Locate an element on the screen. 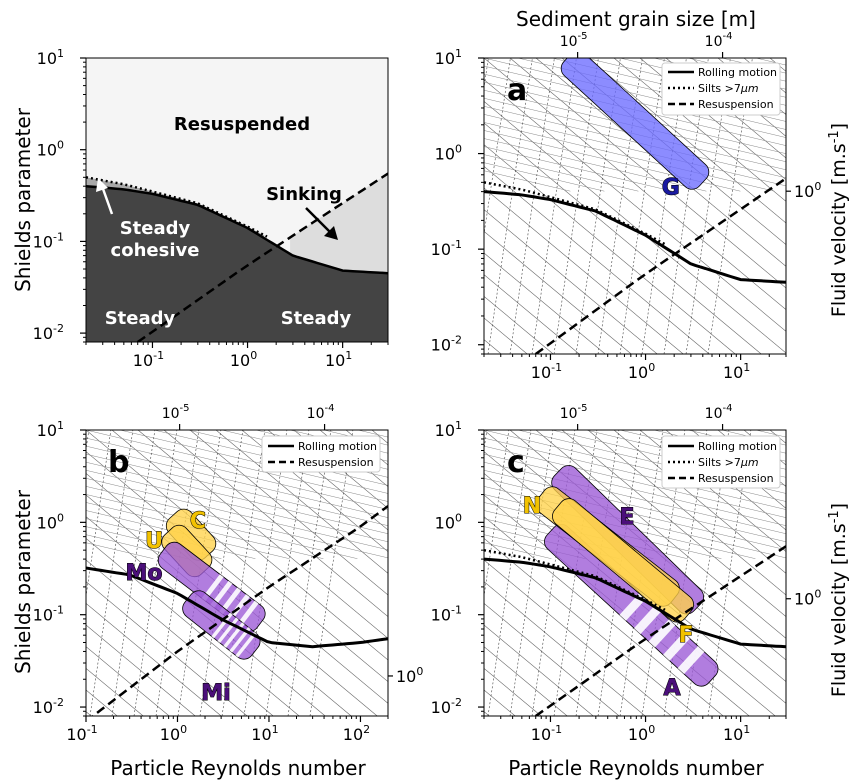  arrow-sinking is located at coordinates (318, 220).